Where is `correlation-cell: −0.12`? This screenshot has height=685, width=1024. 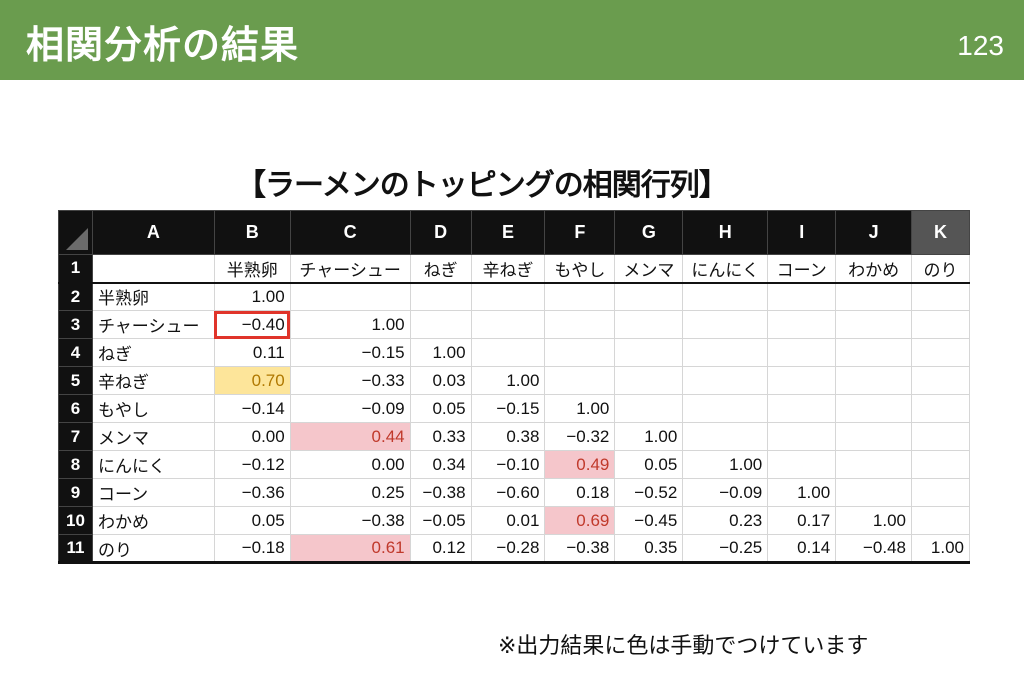
correlation-cell: −0.12 is located at coordinates (252, 464).